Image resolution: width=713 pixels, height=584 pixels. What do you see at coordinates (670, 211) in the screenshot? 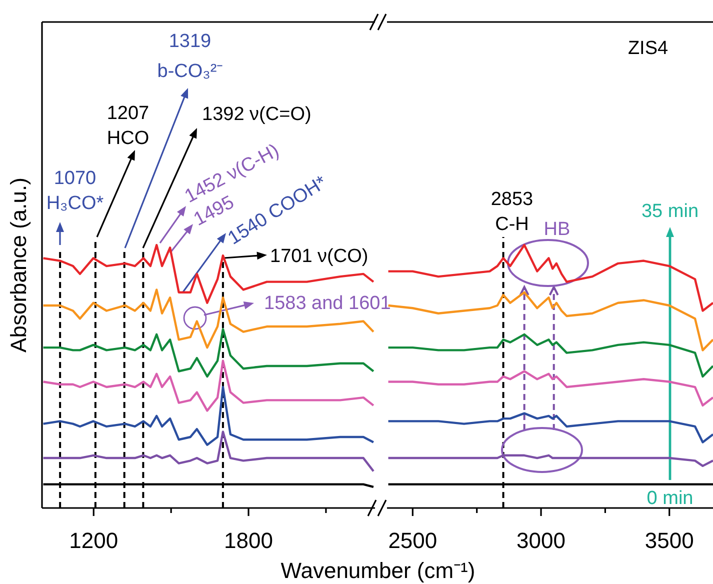
I see `text: 35 min` at bounding box center [670, 211].